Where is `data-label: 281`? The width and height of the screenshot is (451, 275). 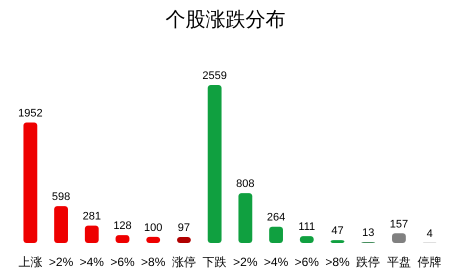 data-label: 281 is located at coordinates (91, 216).